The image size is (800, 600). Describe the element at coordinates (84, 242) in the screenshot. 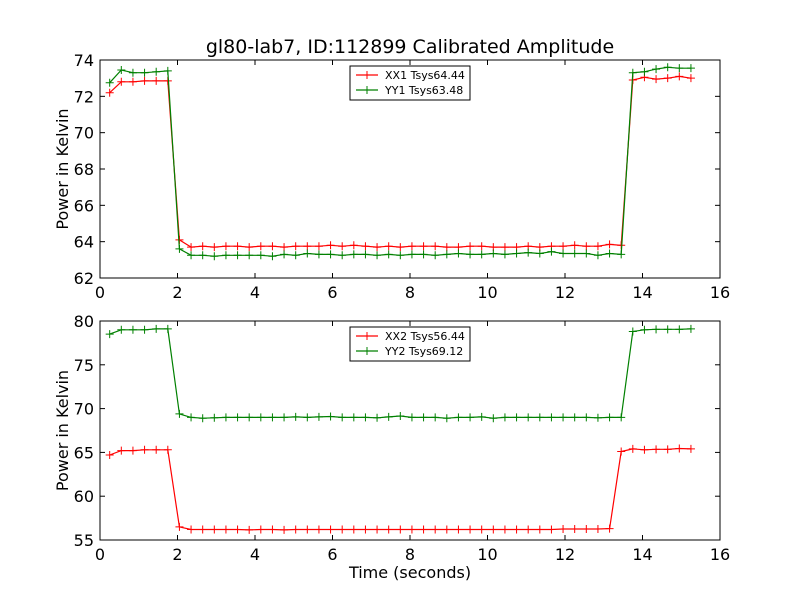

I see `y-tick-label: 64` at that location.